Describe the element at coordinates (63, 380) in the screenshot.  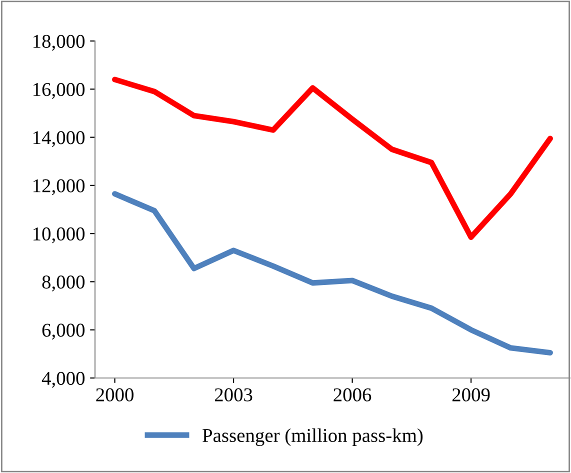
I see `y-tick-label: 4,000` at that location.